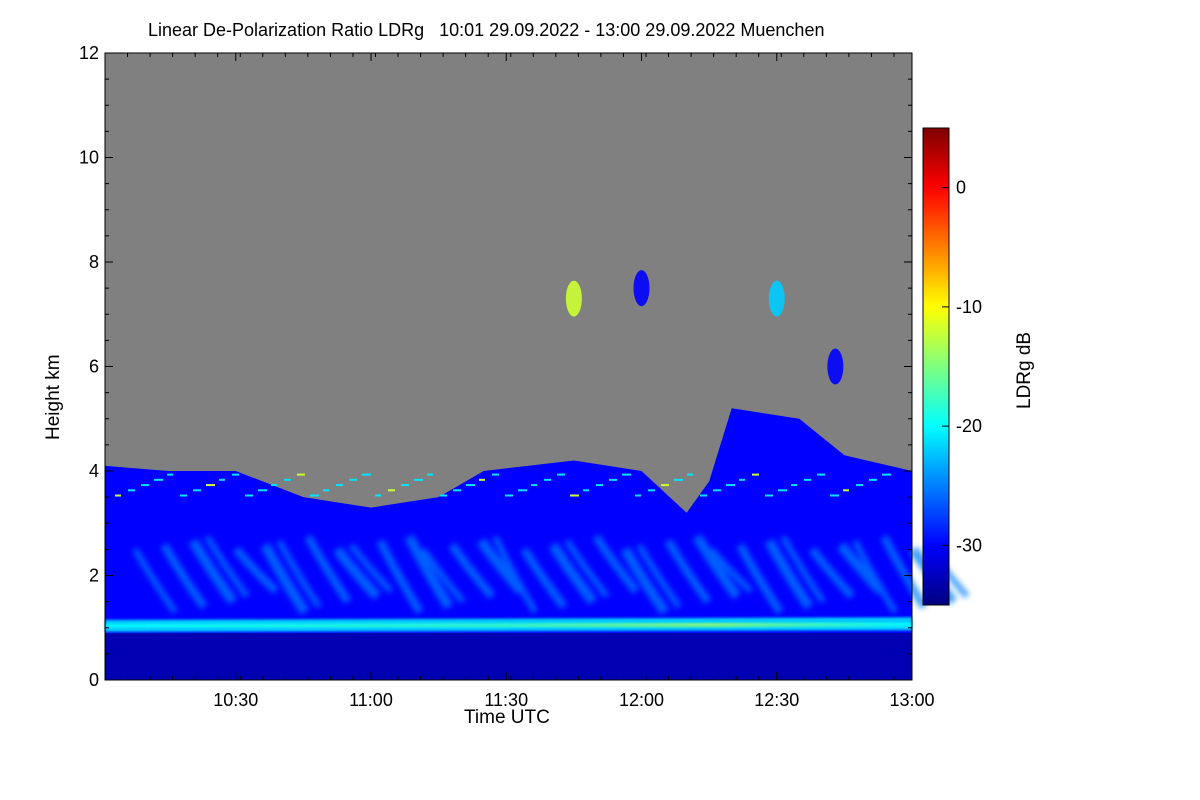 This screenshot has width=1200, height=800. I want to click on colorbar-tick-label: -30, so click(969, 545).